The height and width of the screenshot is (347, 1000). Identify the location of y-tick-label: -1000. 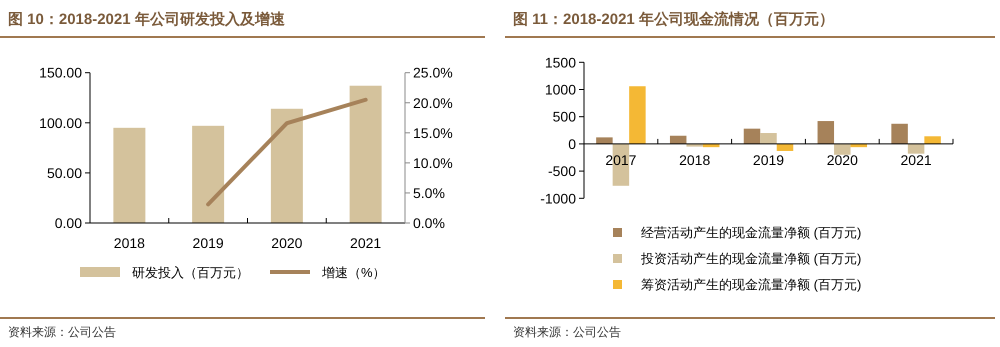
(558, 198).